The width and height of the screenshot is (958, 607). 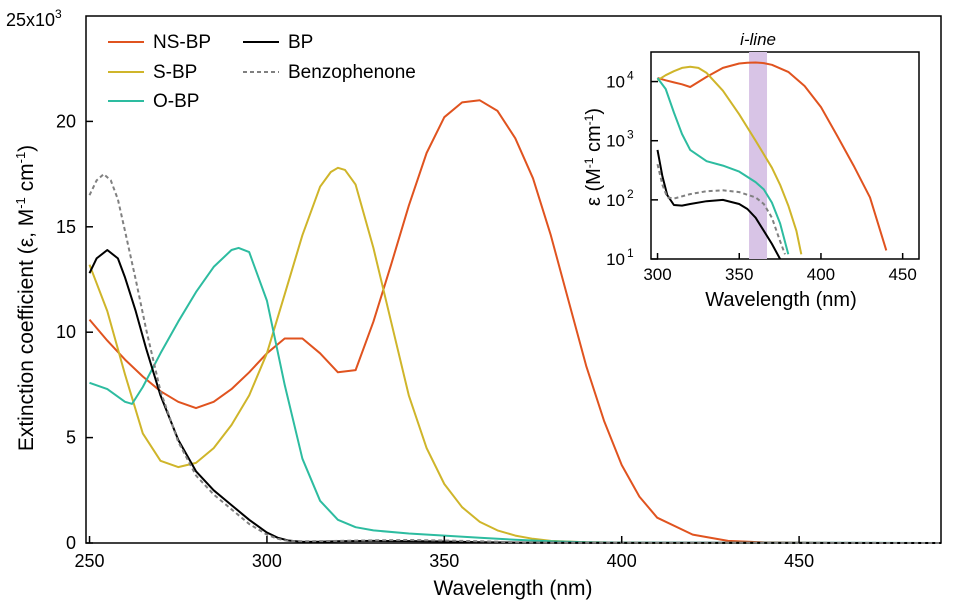 I want to click on i-line-label: i-line, so click(x=758, y=39).